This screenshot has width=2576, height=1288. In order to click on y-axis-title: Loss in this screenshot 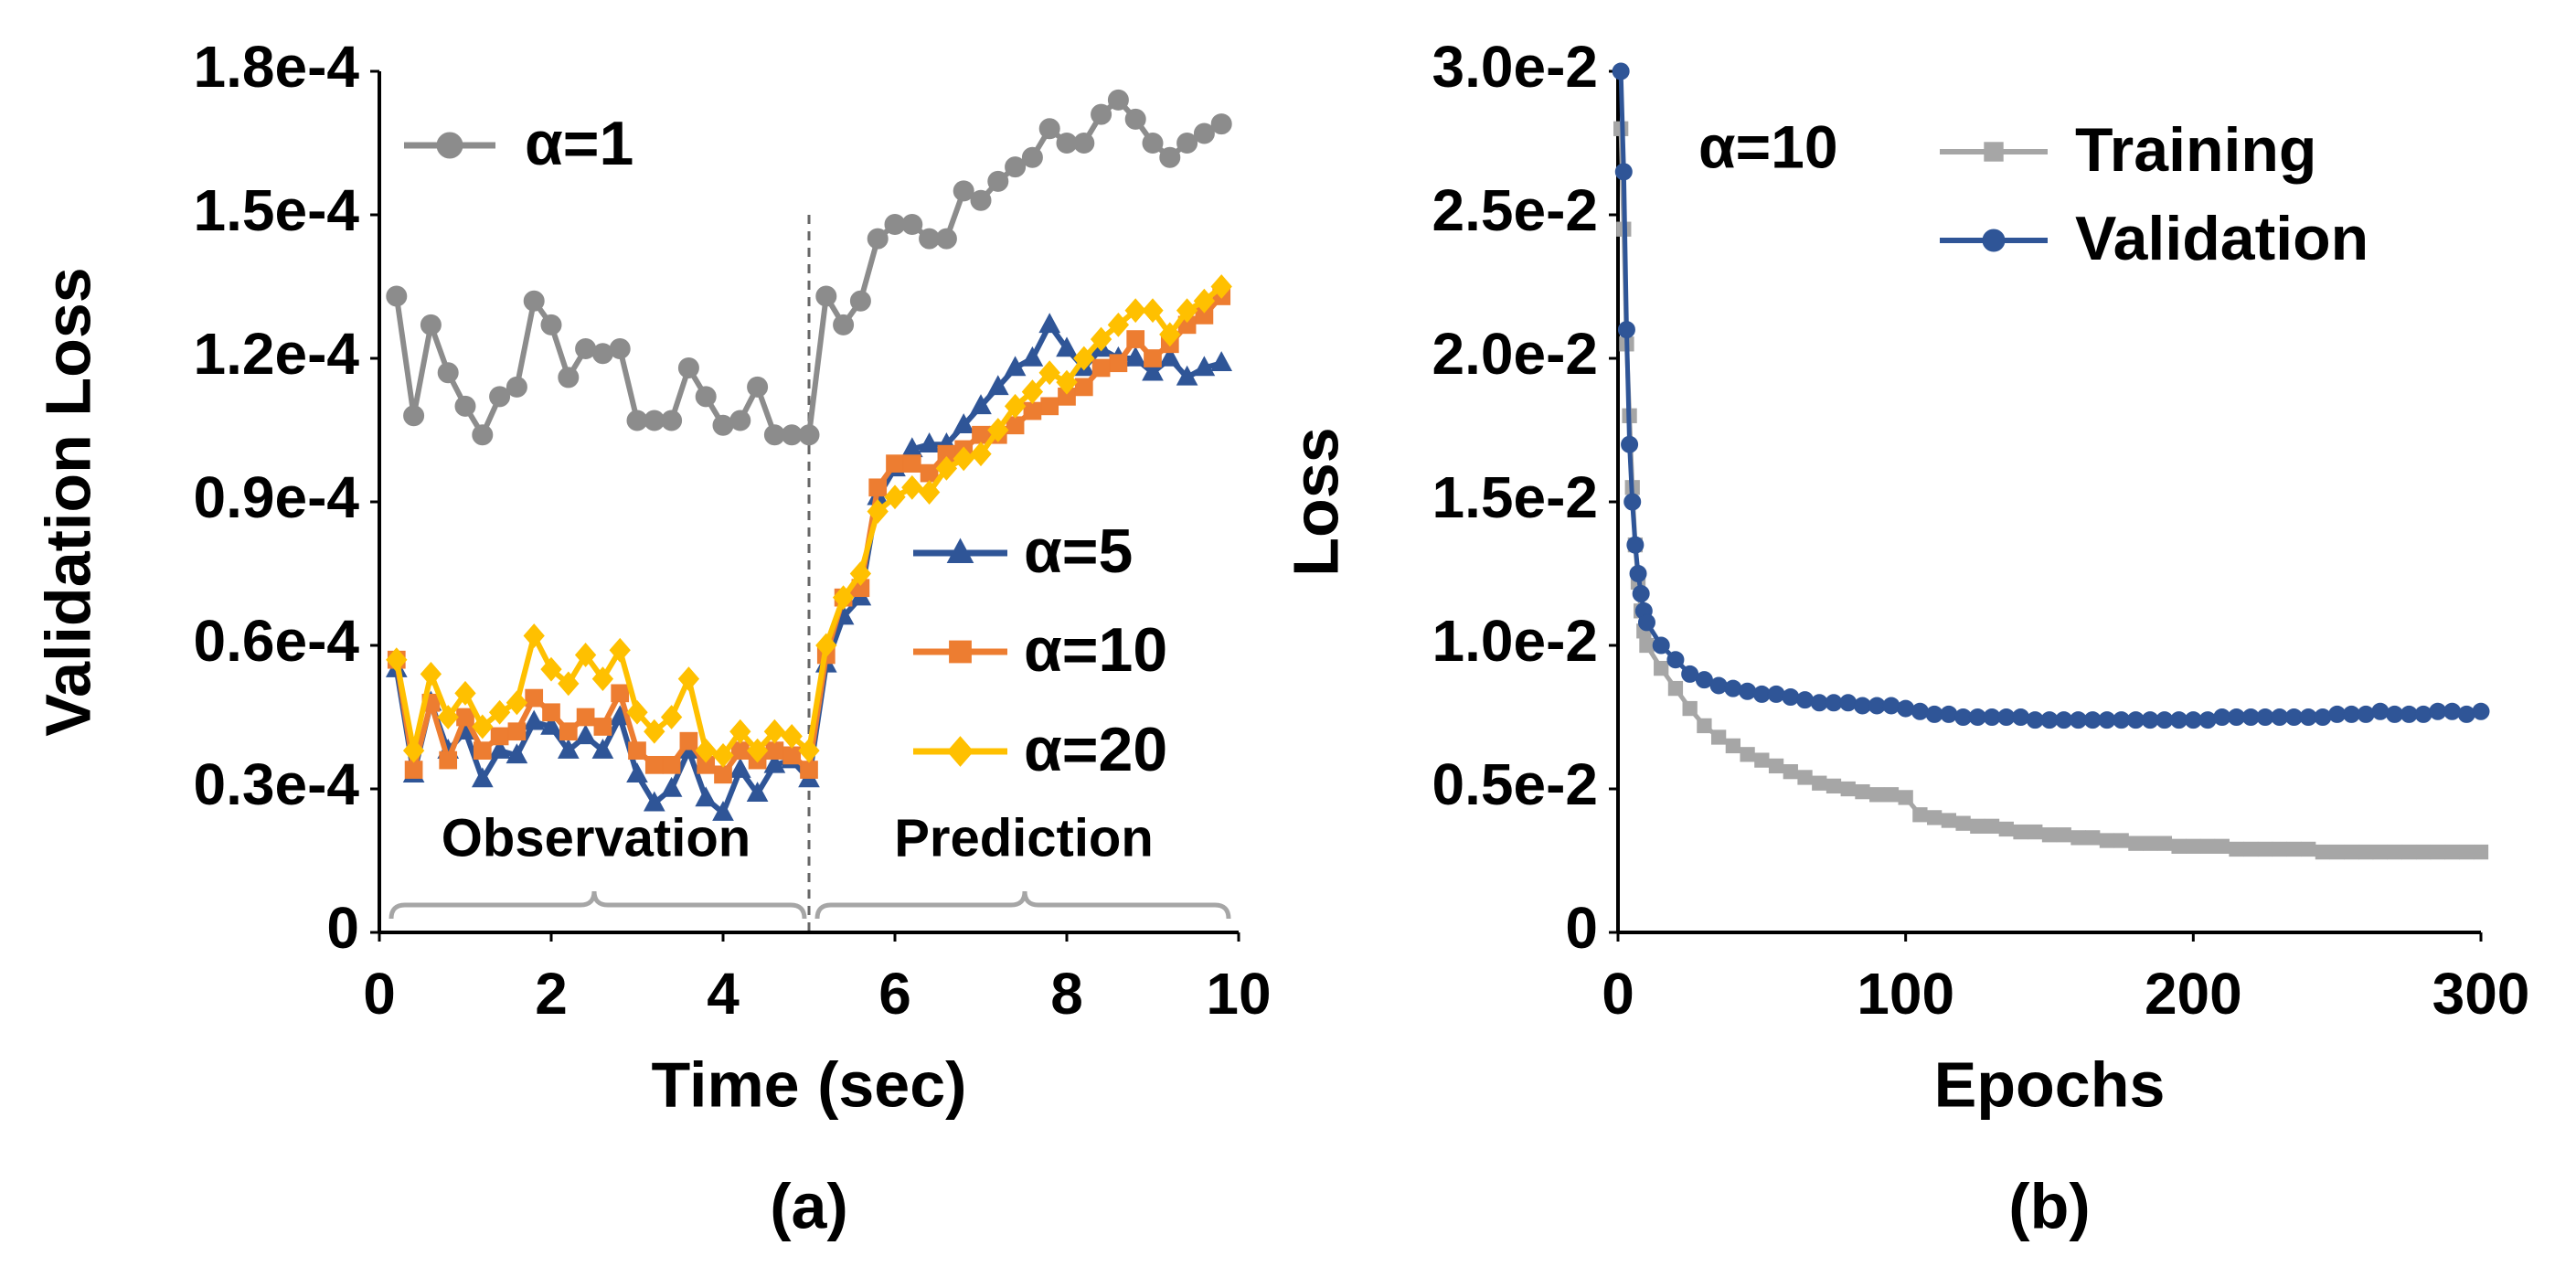, I will do `click(1315, 501)`.